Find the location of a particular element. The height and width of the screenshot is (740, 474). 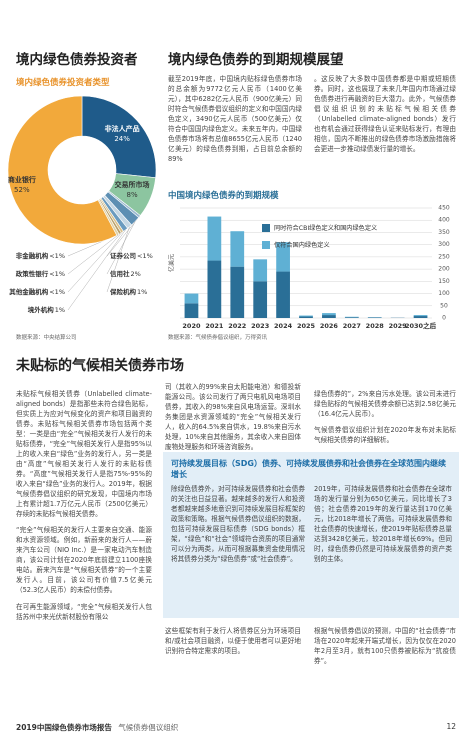

slice-name: 非金融机构 is located at coordinates (32, 255).